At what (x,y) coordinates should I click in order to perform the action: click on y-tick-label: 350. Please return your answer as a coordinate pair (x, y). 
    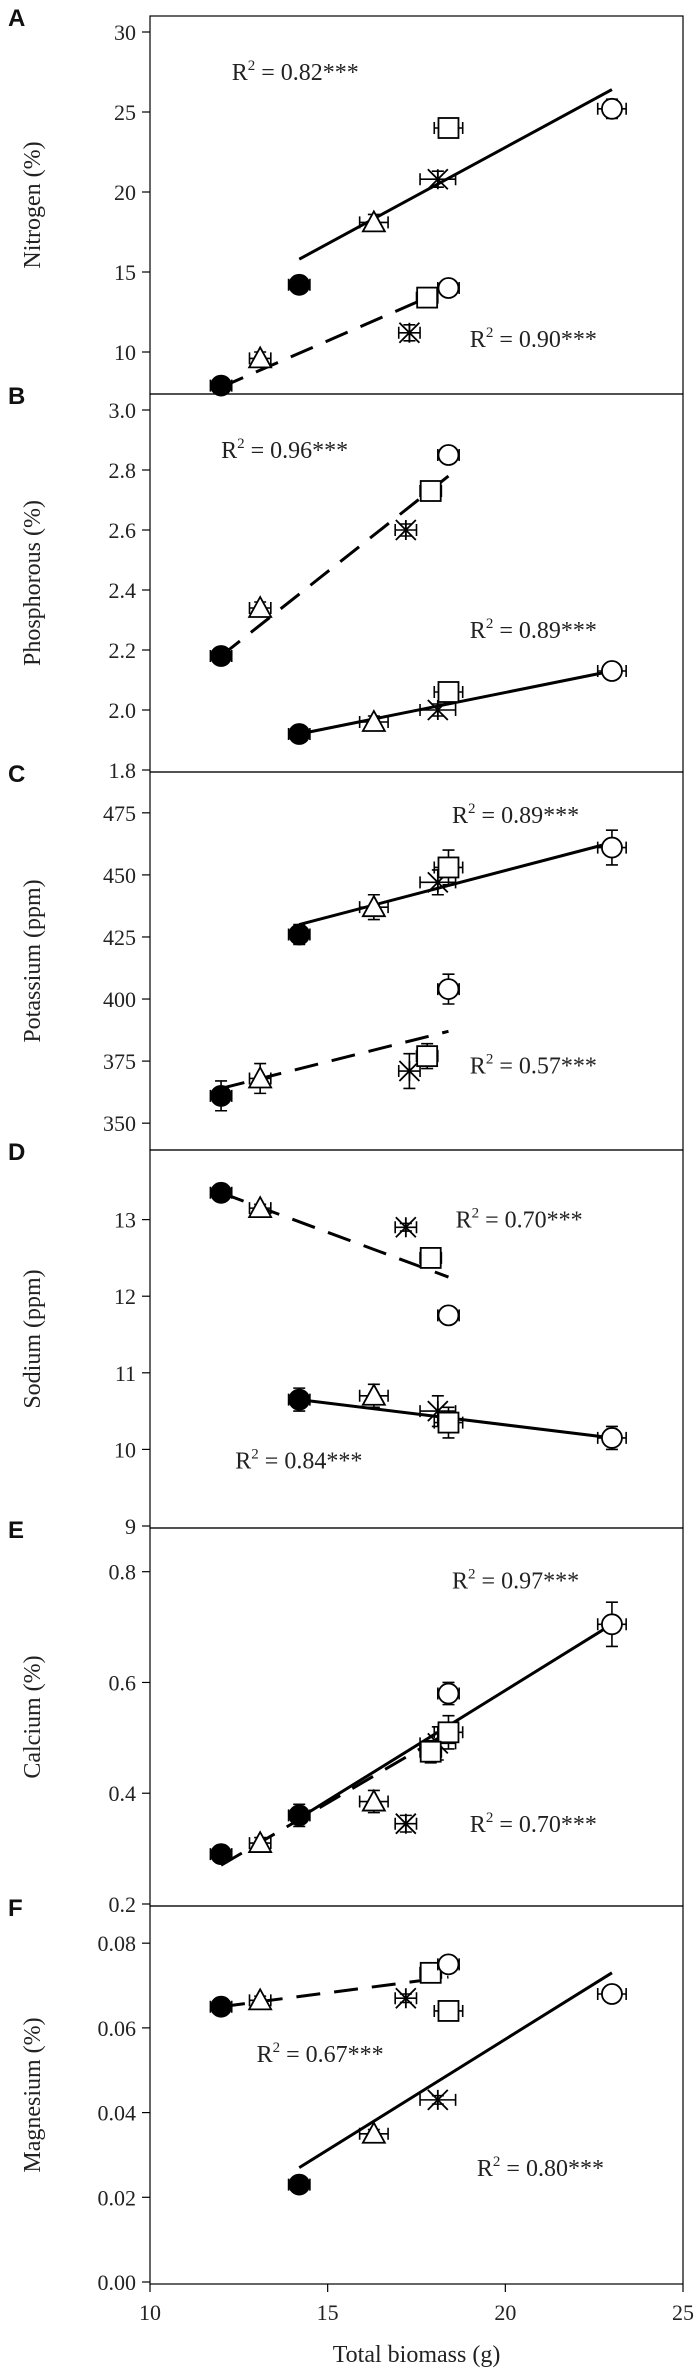
    Looking at the image, I should click on (119, 1123).